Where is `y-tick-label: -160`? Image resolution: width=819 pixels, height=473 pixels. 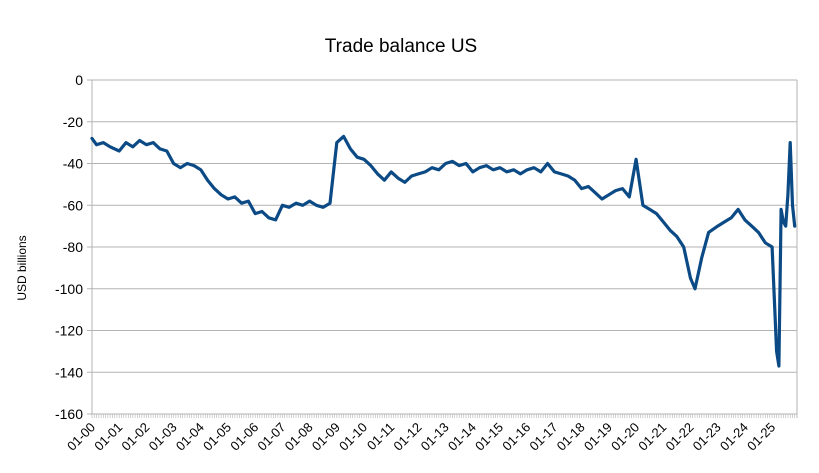 y-tick-label: -160 is located at coordinates (69, 414).